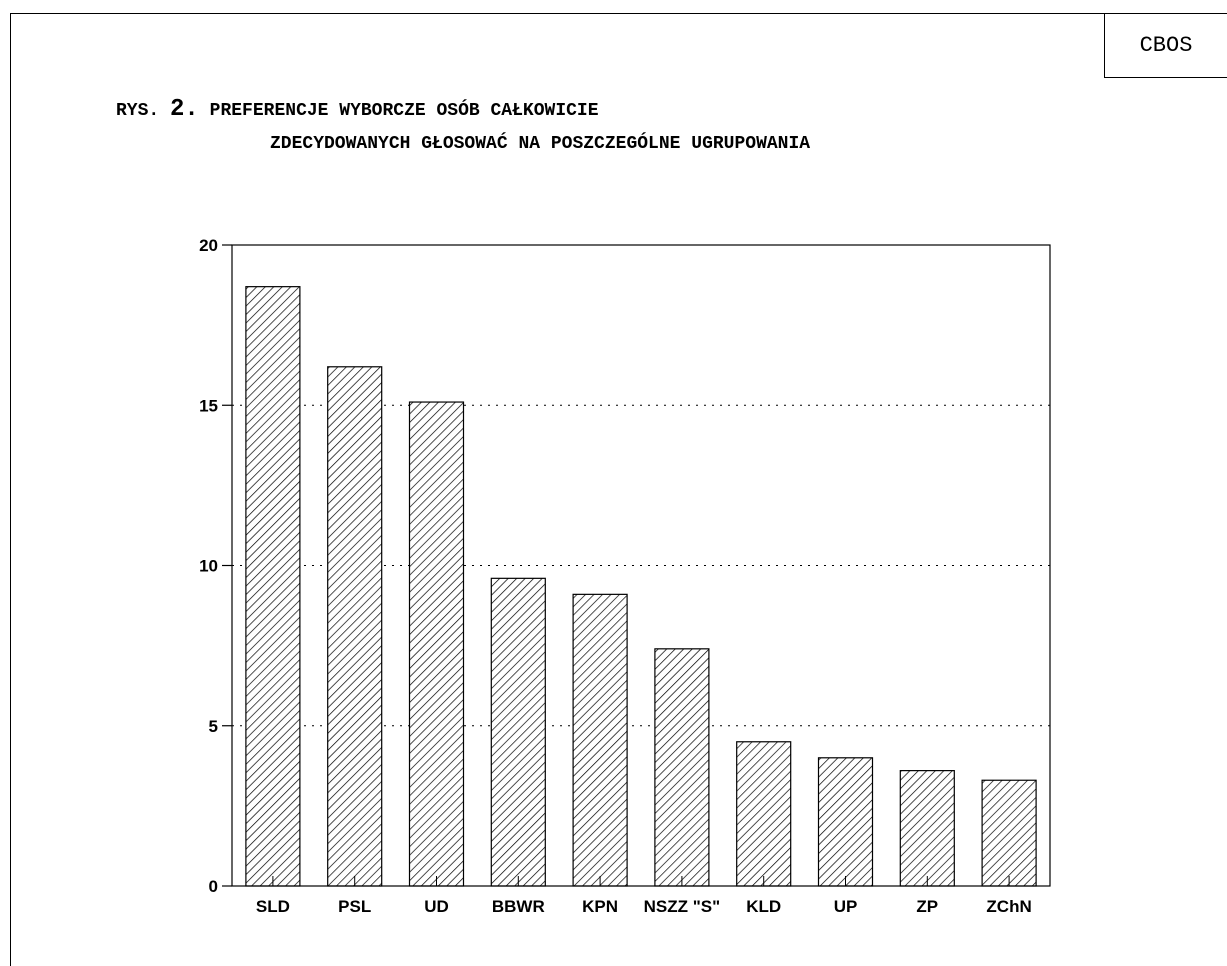  I want to click on x-tick-label: UD, so click(436, 906).